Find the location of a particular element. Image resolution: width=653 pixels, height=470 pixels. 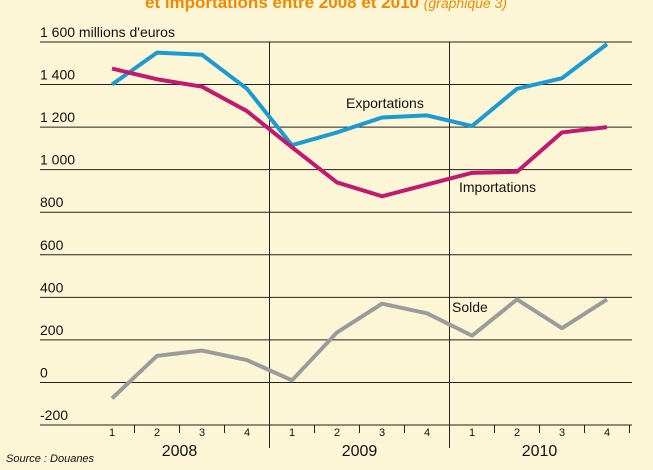

y-tick-label: -200 is located at coordinates (54, 415).